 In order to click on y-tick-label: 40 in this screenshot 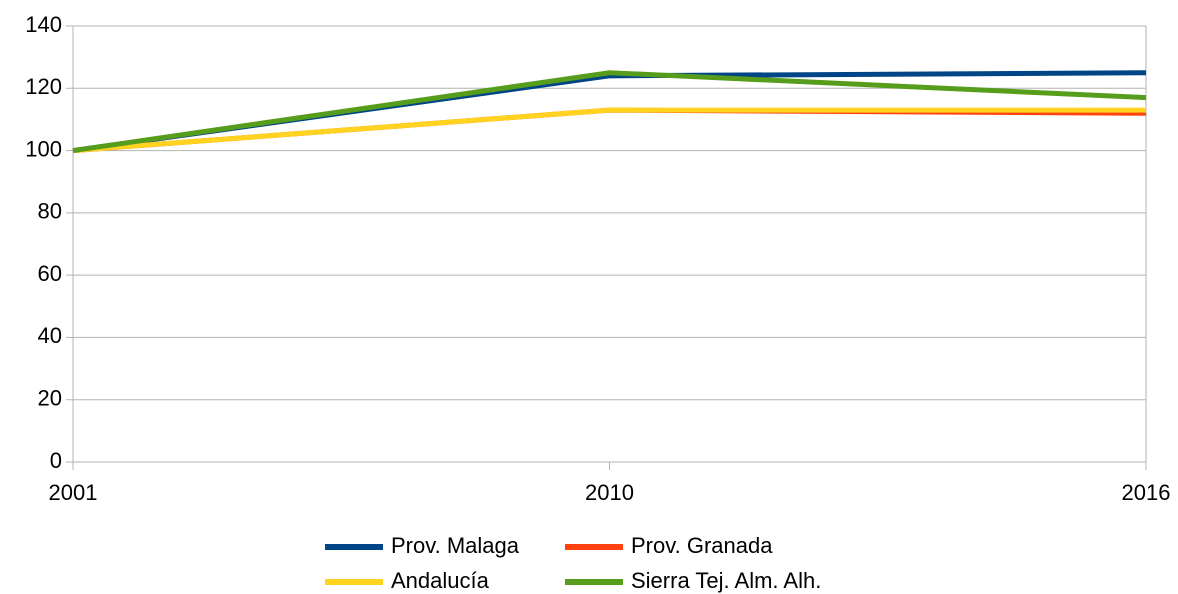, I will do `click(50, 335)`.